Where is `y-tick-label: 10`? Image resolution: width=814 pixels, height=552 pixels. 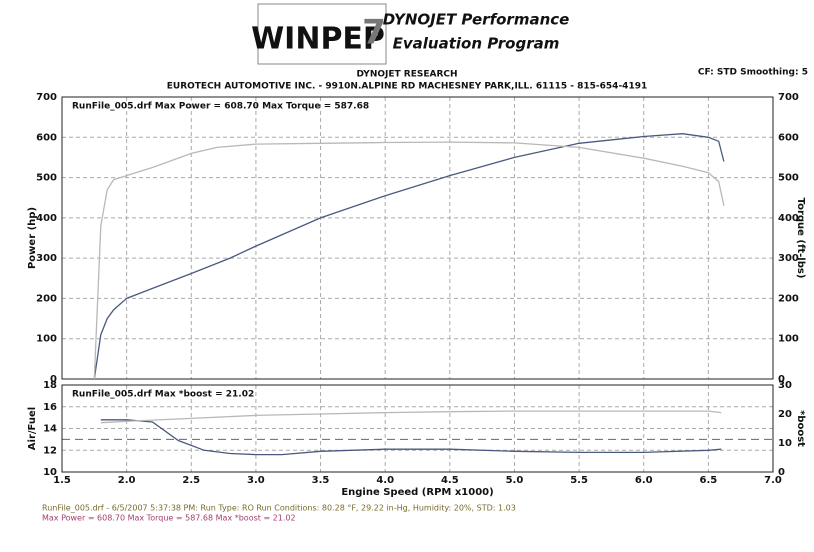
y-tick-label: 10 is located at coordinates (50, 472).